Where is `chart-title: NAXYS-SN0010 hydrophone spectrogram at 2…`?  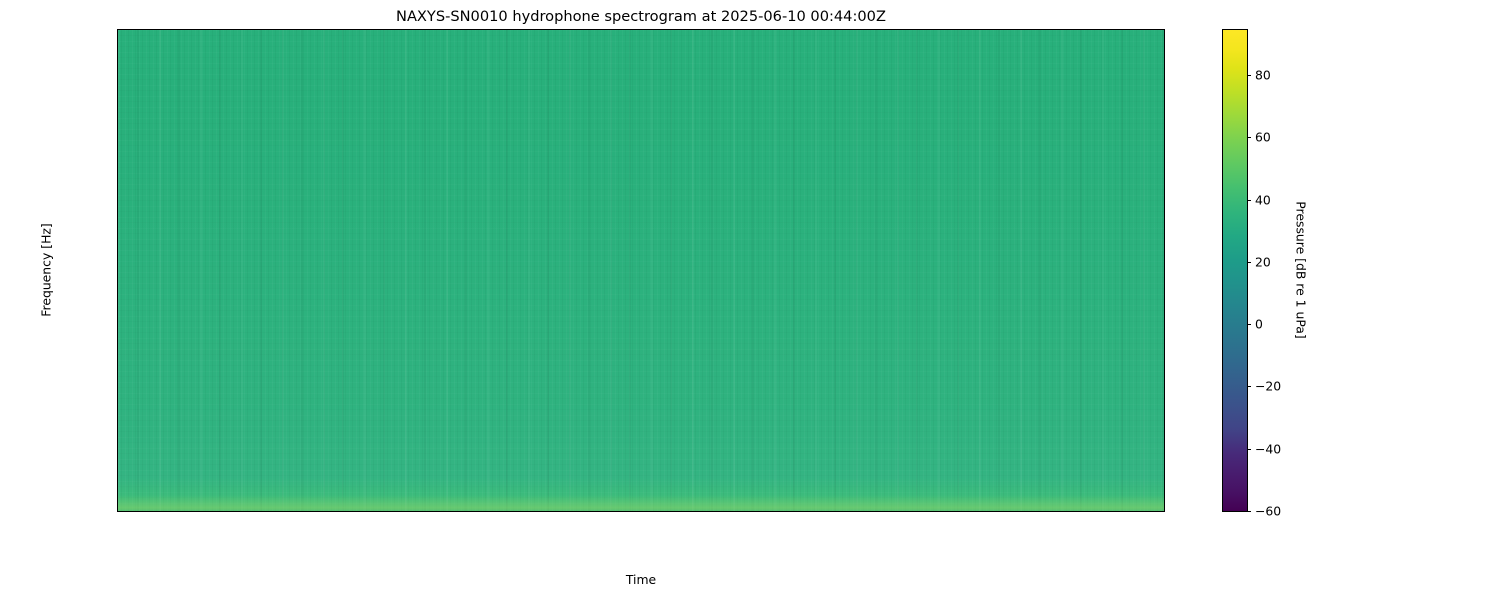
chart-title: NAXYS-SN0010 hydrophone spectrogram at 2… is located at coordinates (641, 16).